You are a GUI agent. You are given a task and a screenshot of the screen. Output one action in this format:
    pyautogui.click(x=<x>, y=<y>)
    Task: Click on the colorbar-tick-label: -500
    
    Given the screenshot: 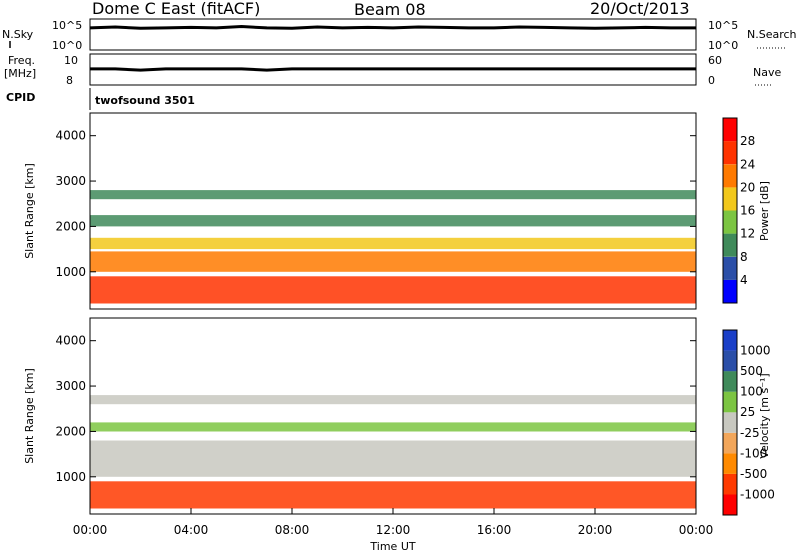 What is the action you would take?
    pyautogui.click(x=753, y=474)
    